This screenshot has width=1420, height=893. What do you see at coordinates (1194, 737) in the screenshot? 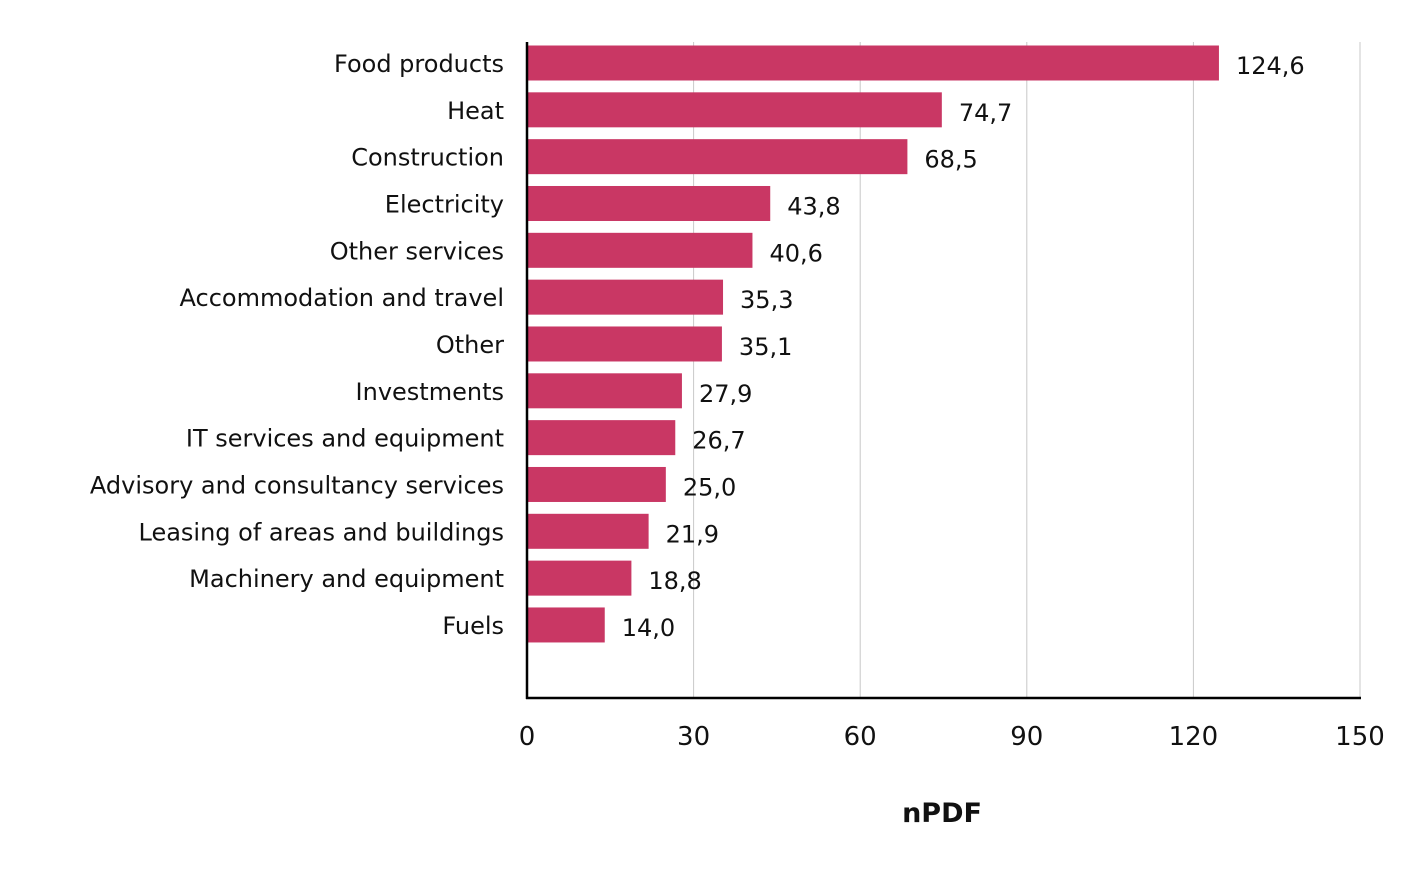
I see `x-tick-label: 120` at bounding box center [1194, 737].